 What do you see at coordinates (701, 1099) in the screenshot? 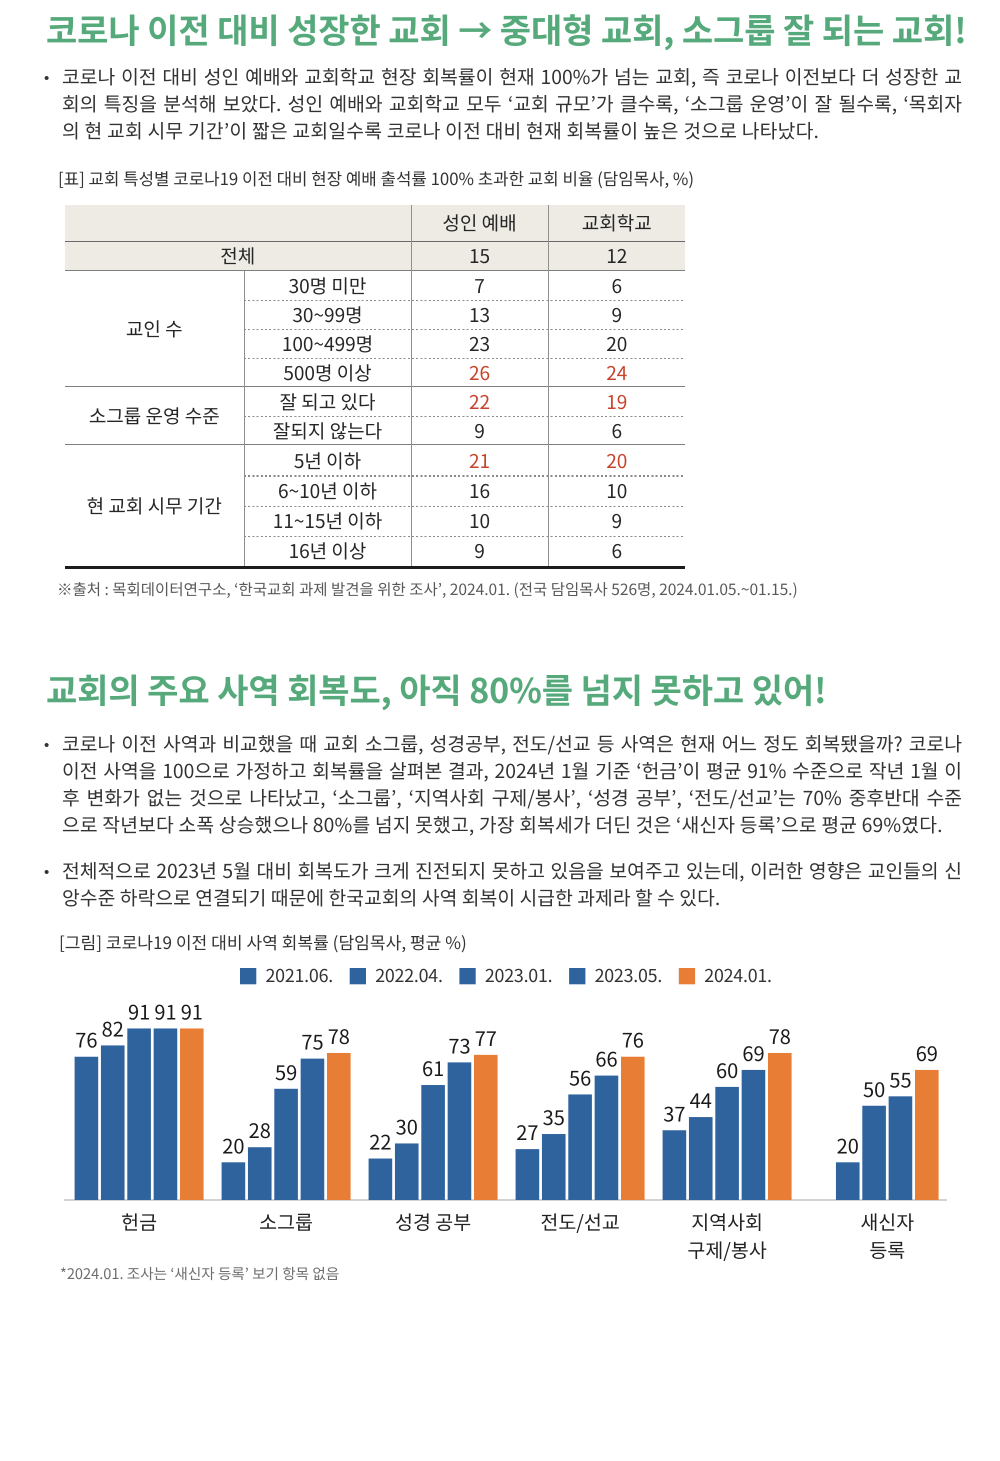
I see `svg-text: 44` at bounding box center [701, 1099].